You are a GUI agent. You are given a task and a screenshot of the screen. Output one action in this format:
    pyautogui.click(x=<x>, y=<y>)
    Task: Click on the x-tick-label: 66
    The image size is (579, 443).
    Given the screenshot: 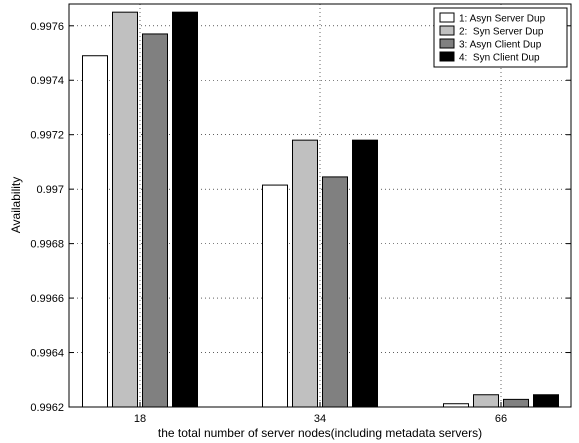 What is the action you would take?
    pyautogui.click(x=501, y=419)
    